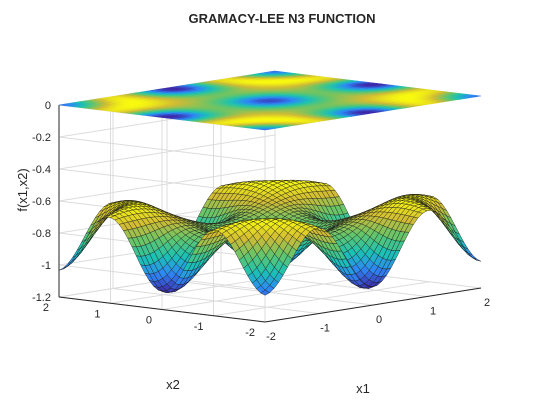 This screenshot has height=420, width=560. I want to click on x-tick-label: -2, so click(271, 337).